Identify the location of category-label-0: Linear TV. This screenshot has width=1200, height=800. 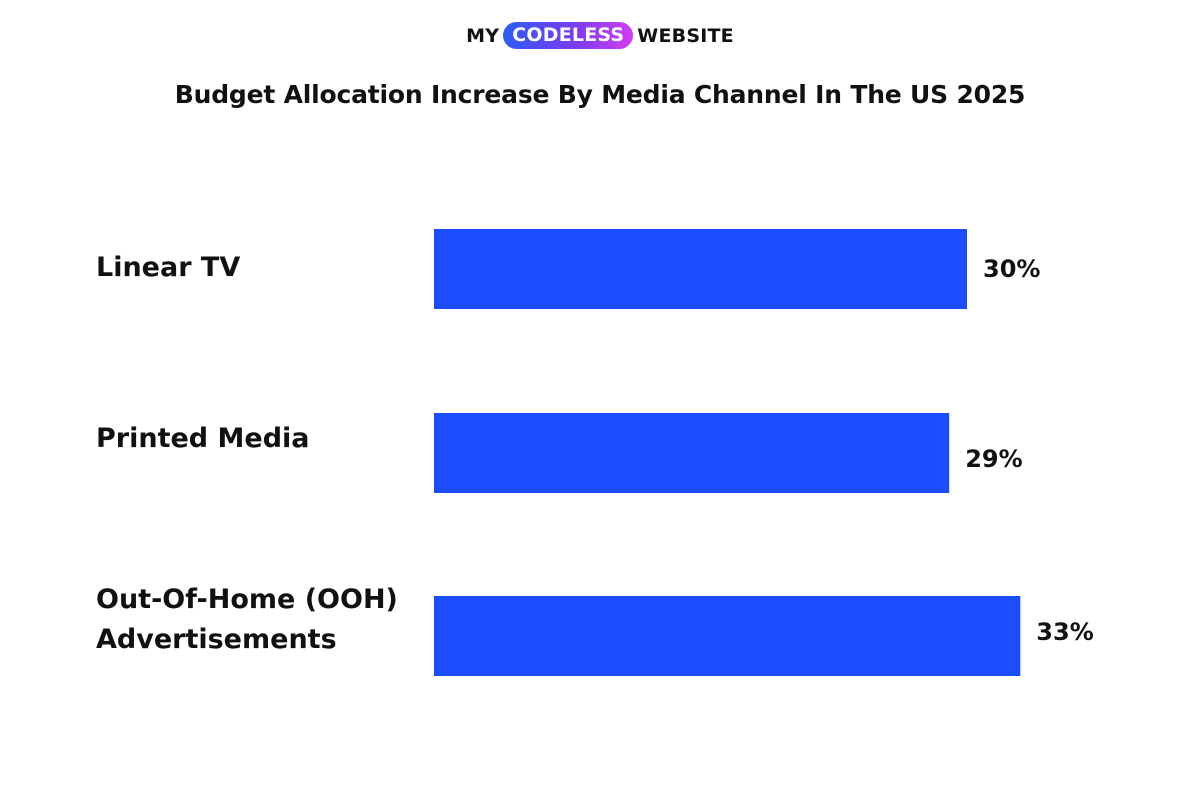
(168, 267).